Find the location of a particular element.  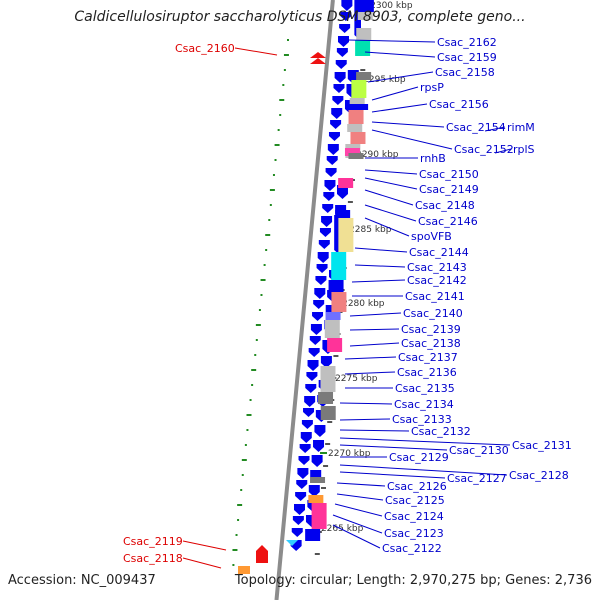

gene-label: spoVFB is located at coordinates (431, 236).